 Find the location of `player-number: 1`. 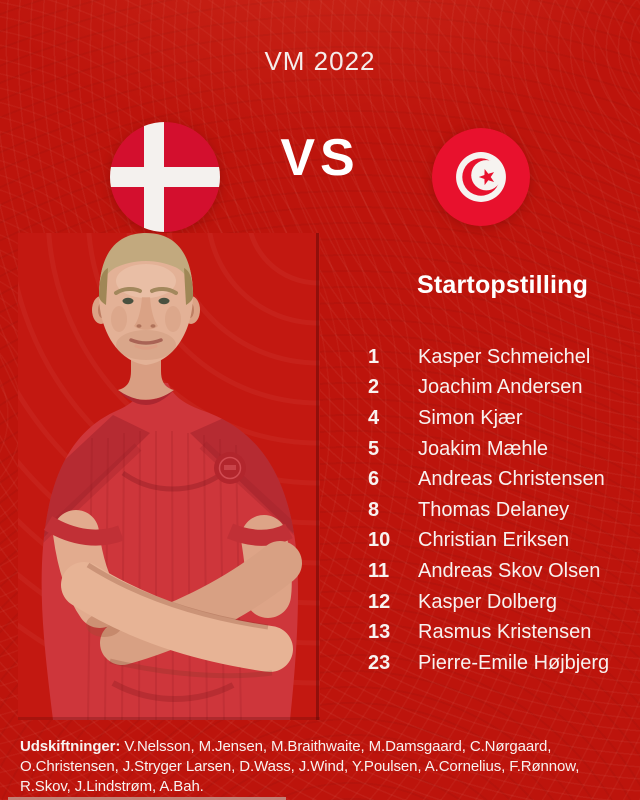

player-number: 1 is located at coordinates (374, 356).